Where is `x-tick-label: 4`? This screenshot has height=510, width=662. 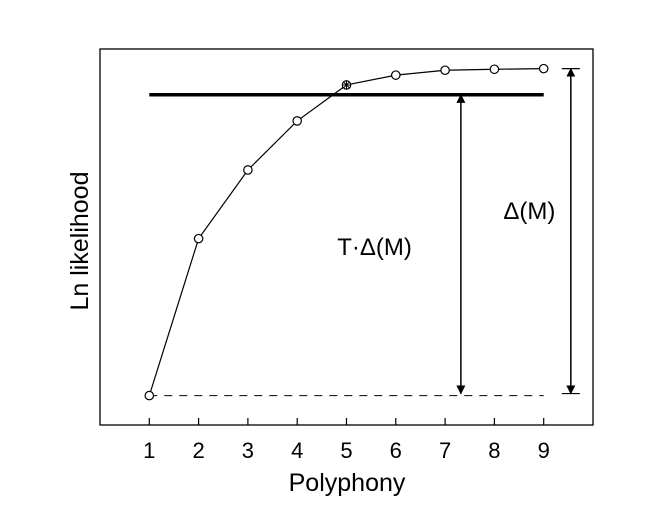 x-tick-label: 4 is located at coordinates (297, 450).